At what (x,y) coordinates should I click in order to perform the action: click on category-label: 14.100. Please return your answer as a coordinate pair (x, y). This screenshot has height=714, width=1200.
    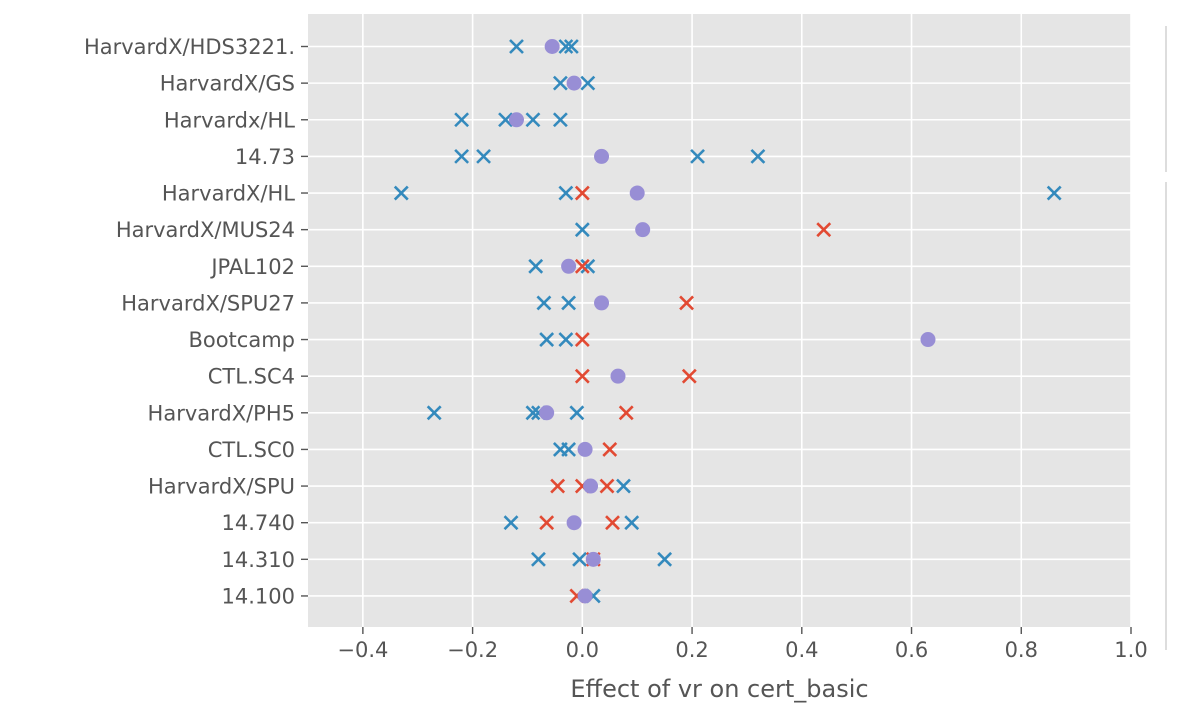
    Looking at the image, I should click on (258, 596).